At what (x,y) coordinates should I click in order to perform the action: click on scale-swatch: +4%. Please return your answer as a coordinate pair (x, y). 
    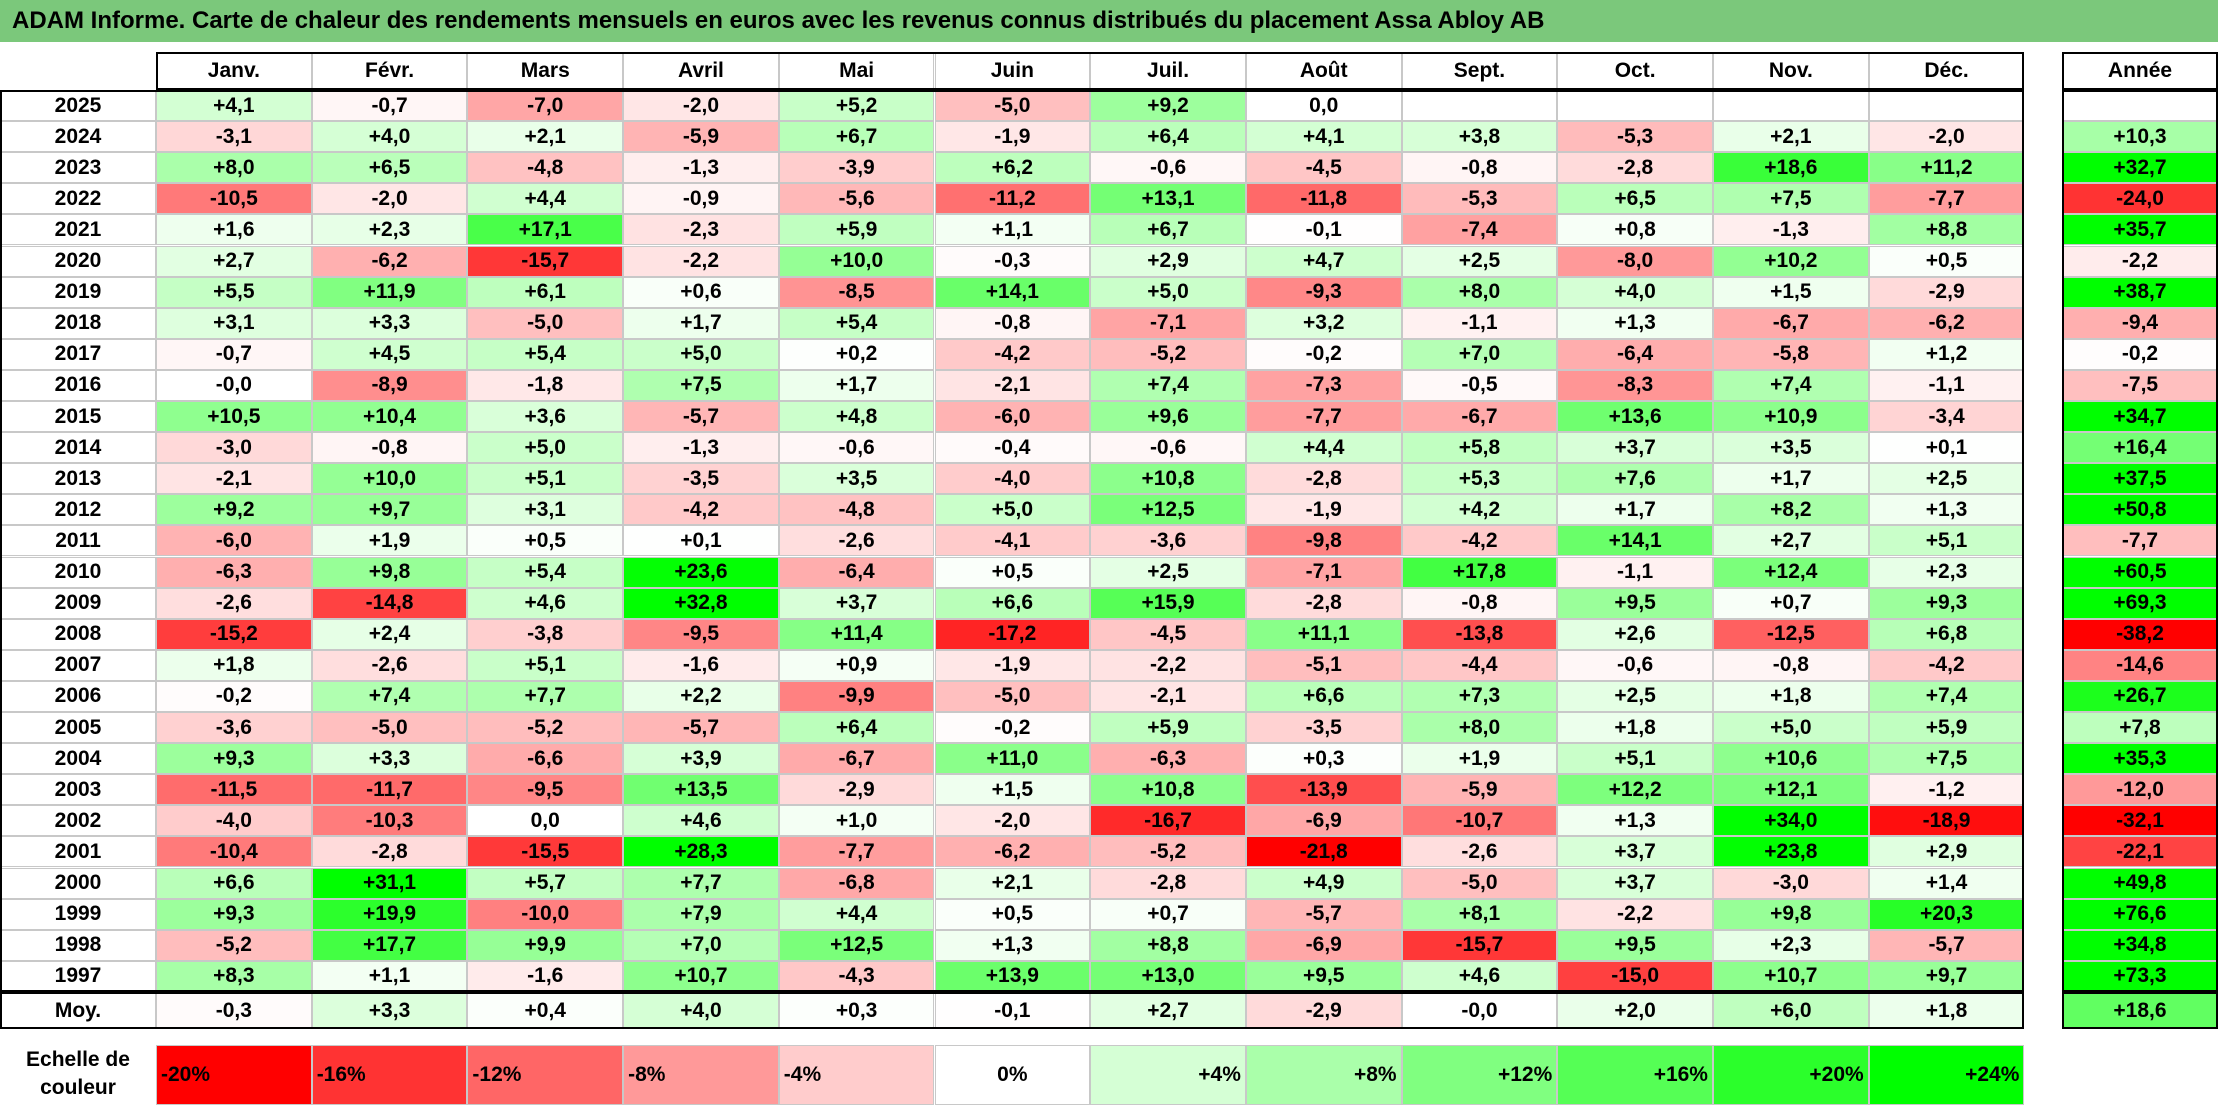
    Looking at the image, I should click on (1168, 1075).